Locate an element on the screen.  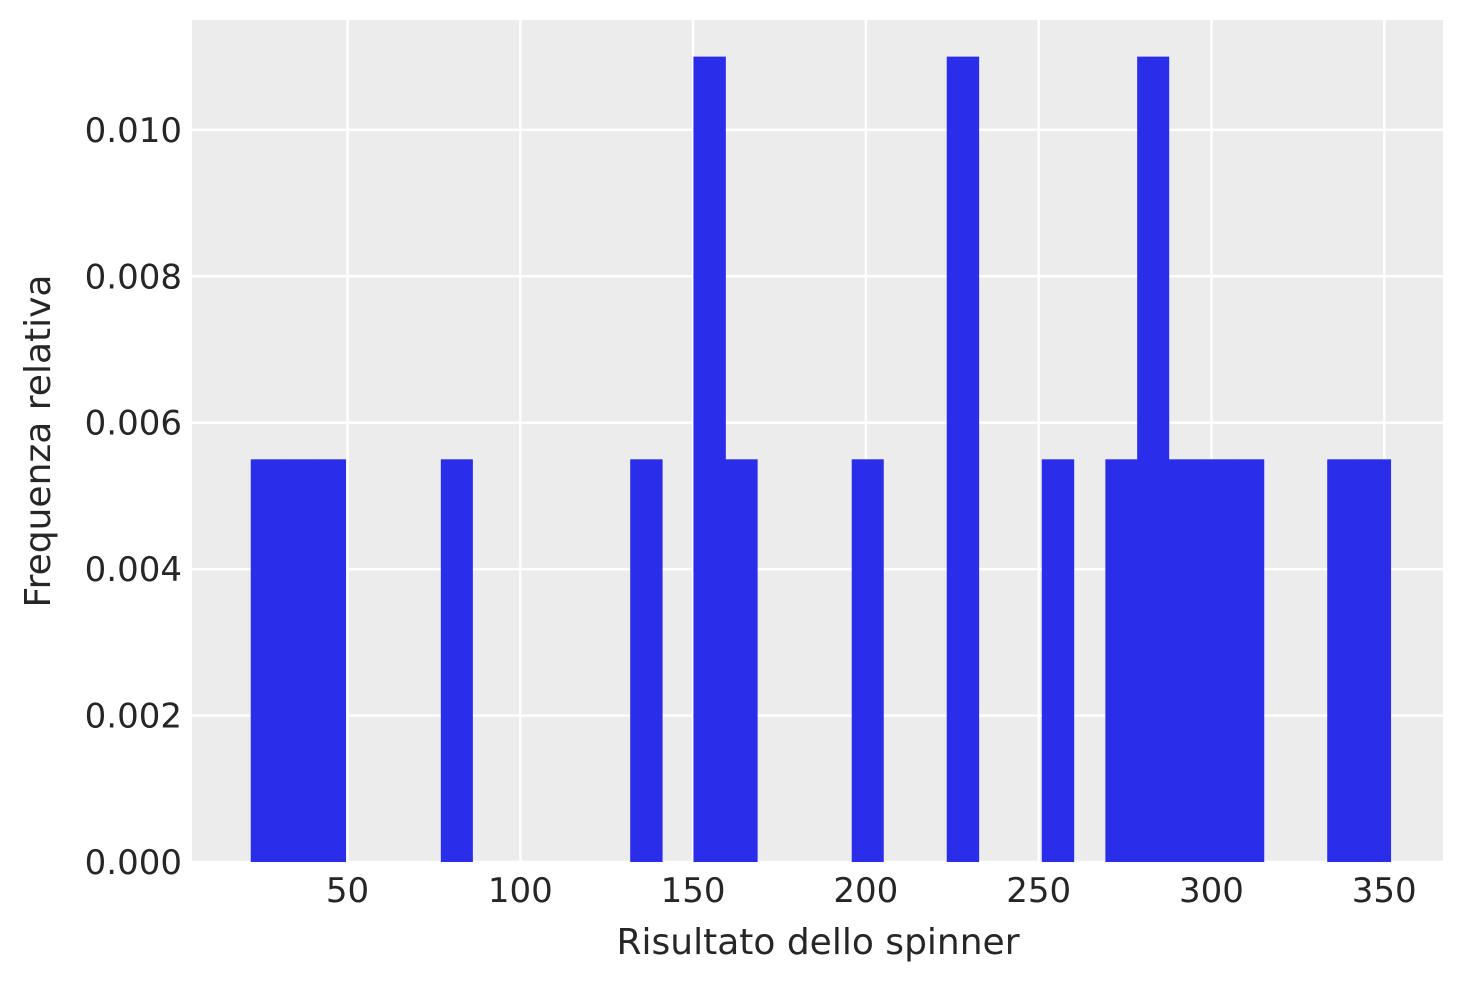
x-tick-label: 200 is located at coordinates (865, 891).